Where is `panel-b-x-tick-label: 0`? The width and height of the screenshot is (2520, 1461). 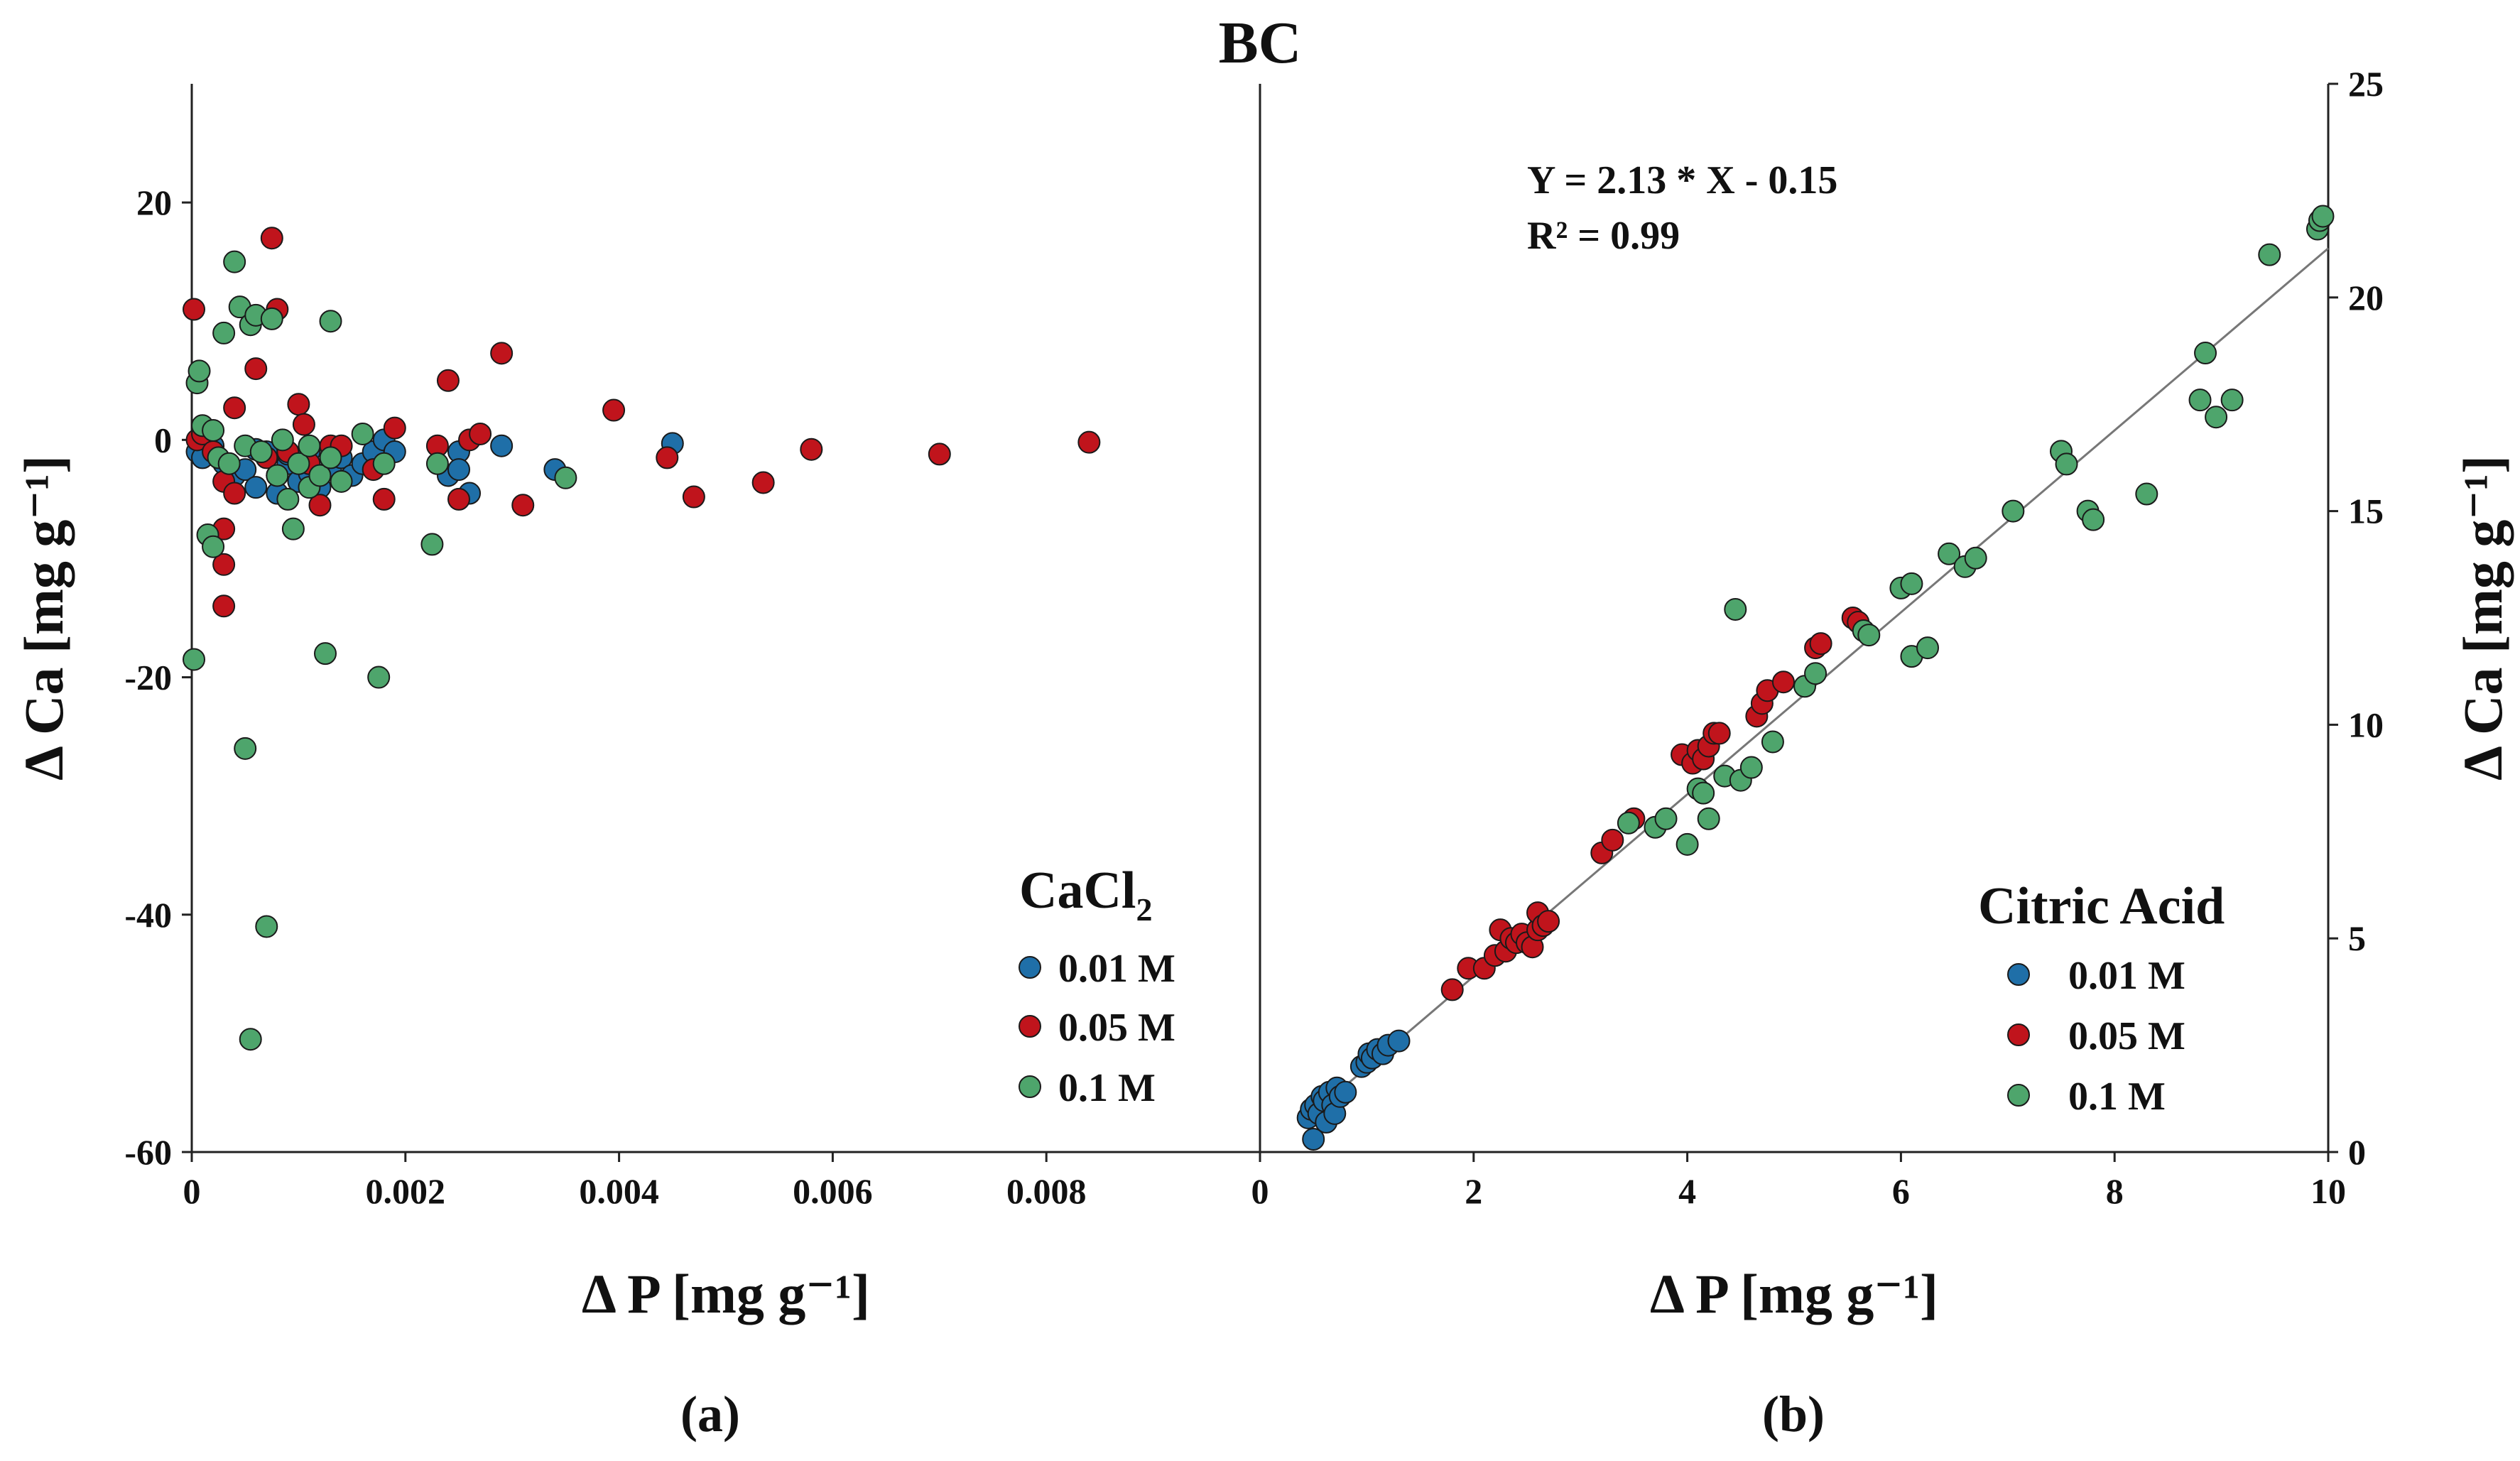
panel-b-x-tick-label: 0 is located at coordinates (1260, 1191).